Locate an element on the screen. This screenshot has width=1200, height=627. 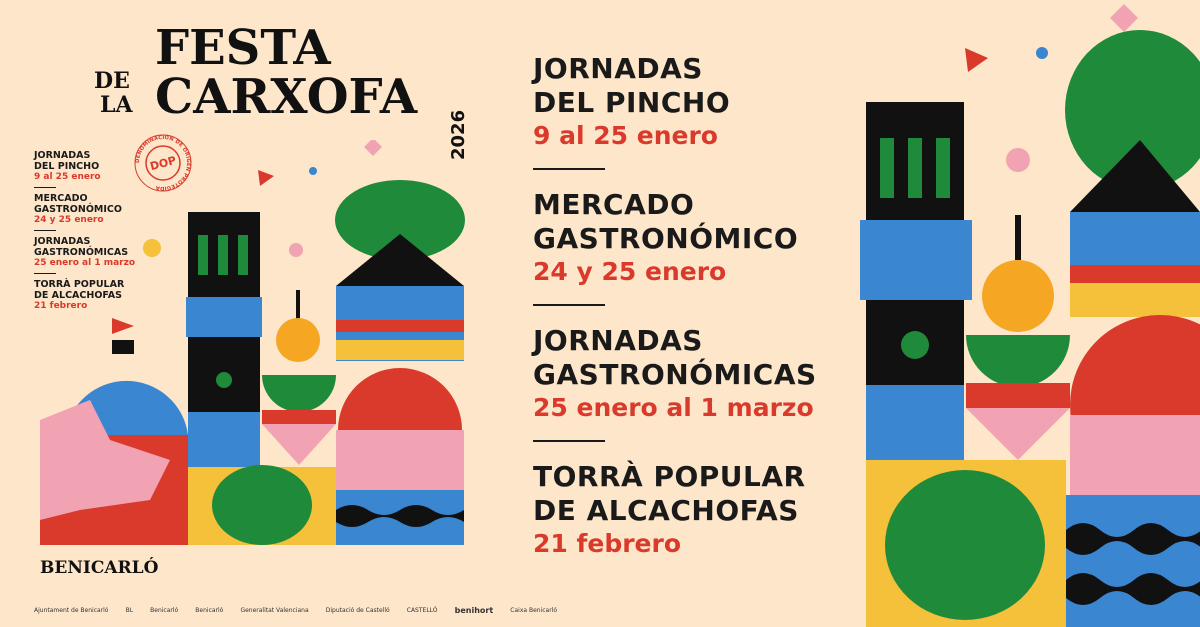
title-de: DE is located at coordinates (112, 81).